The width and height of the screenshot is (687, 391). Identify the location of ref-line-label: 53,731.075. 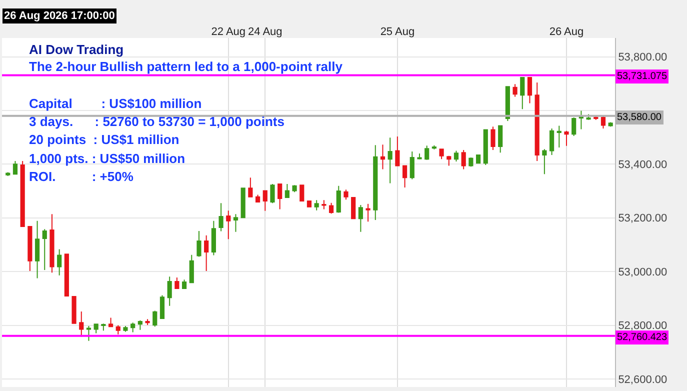
(642, 76).